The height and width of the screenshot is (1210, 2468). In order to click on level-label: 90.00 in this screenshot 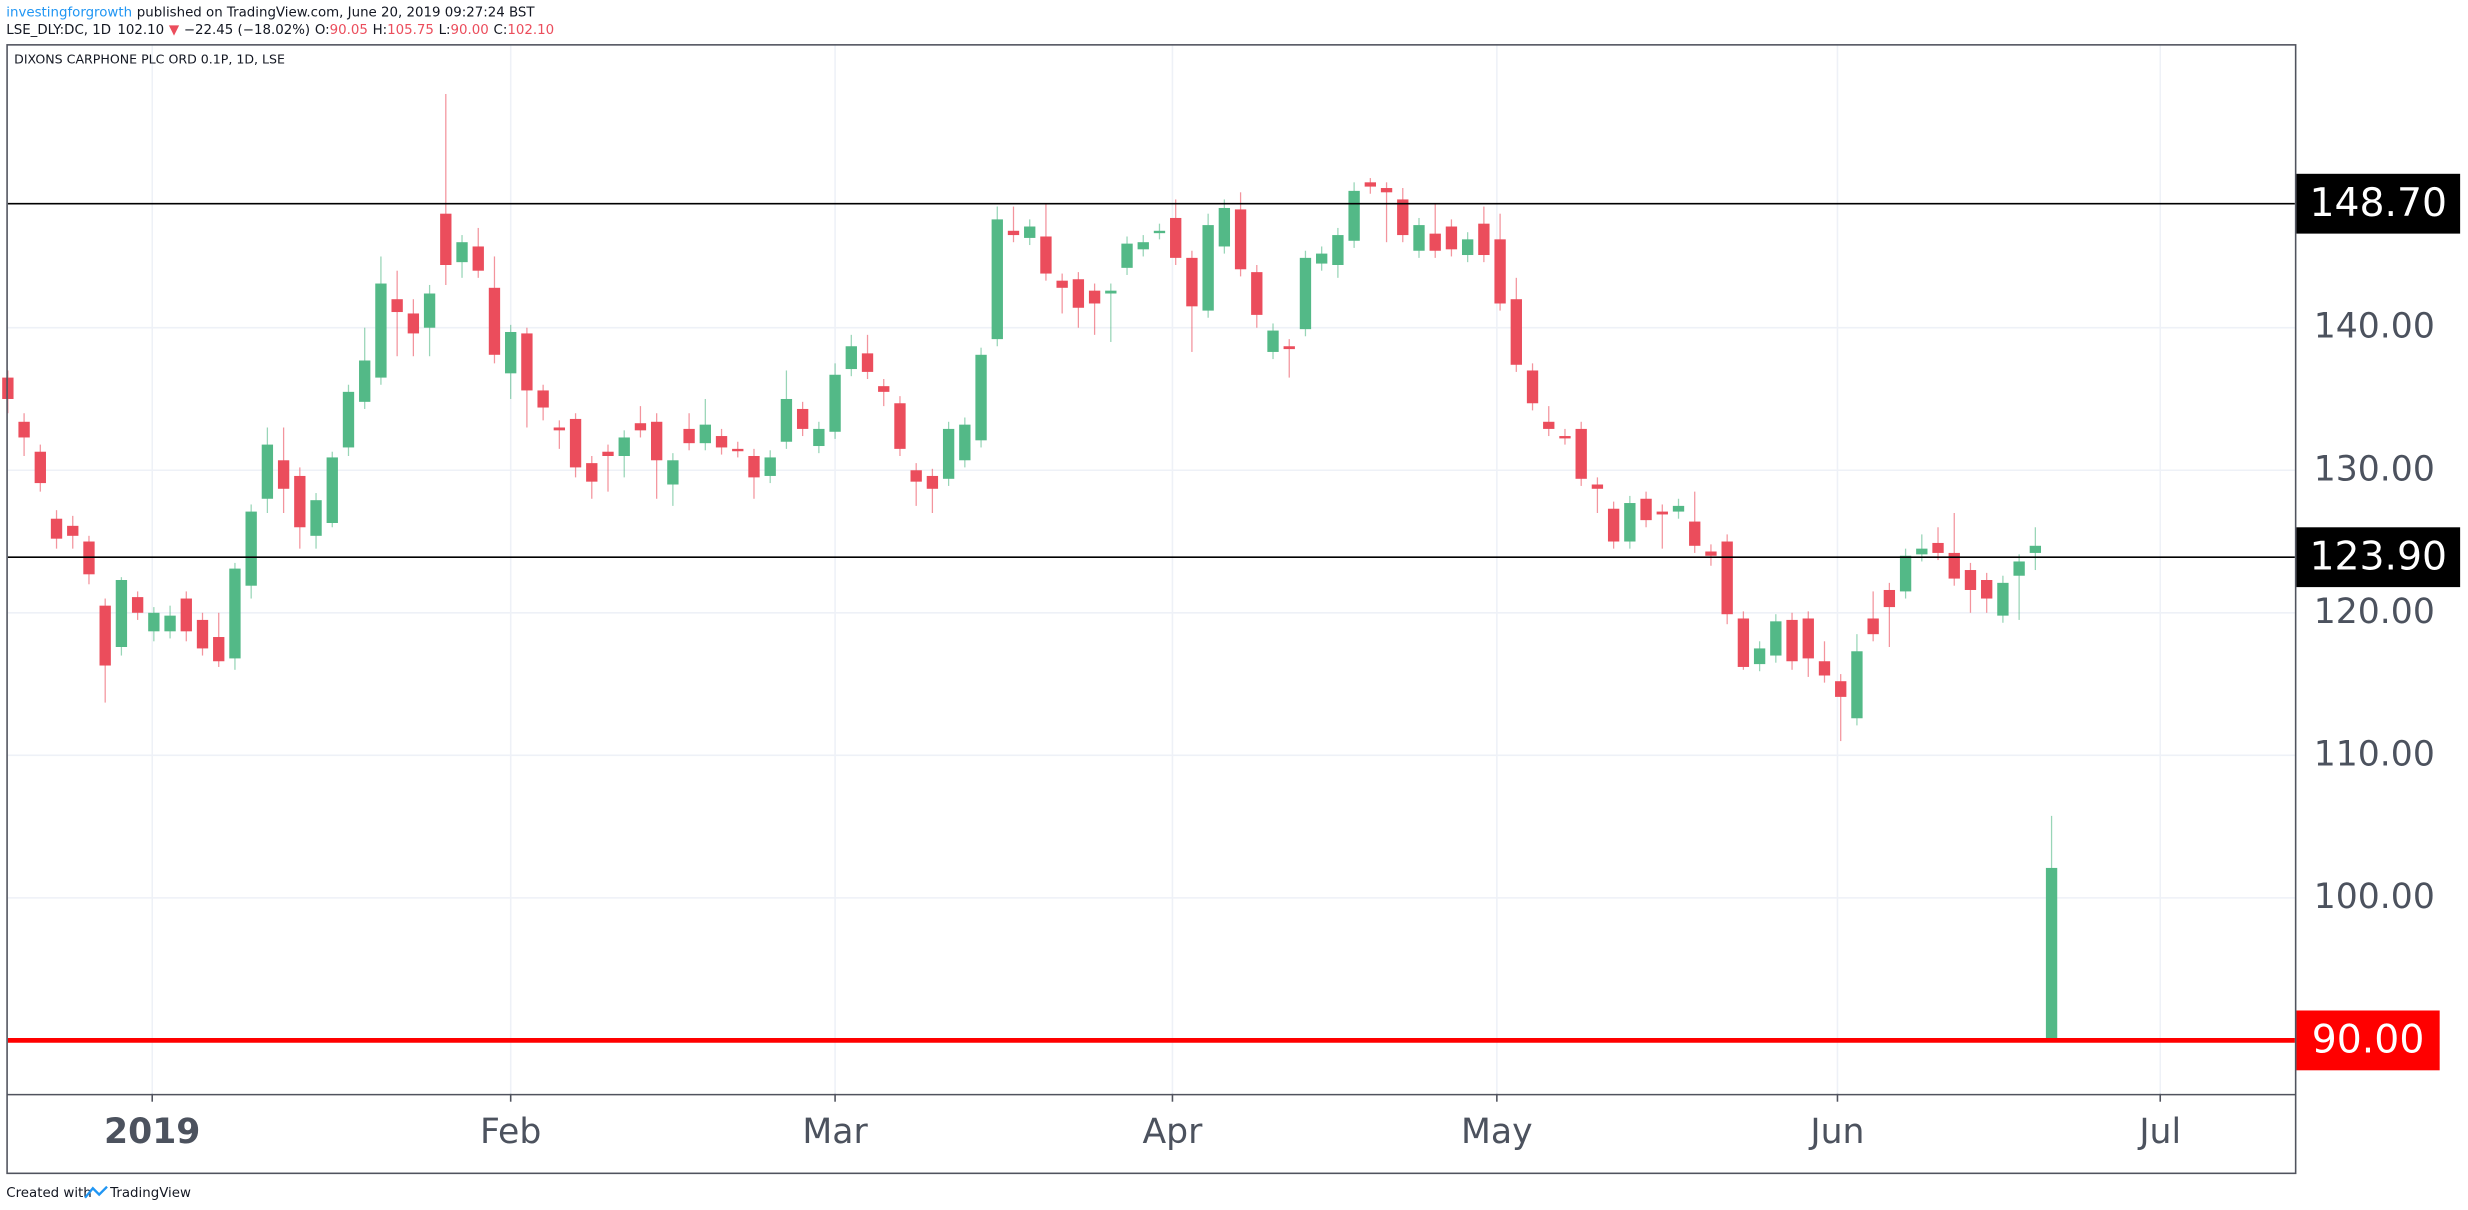, I will do `click(2368, 1039)`.